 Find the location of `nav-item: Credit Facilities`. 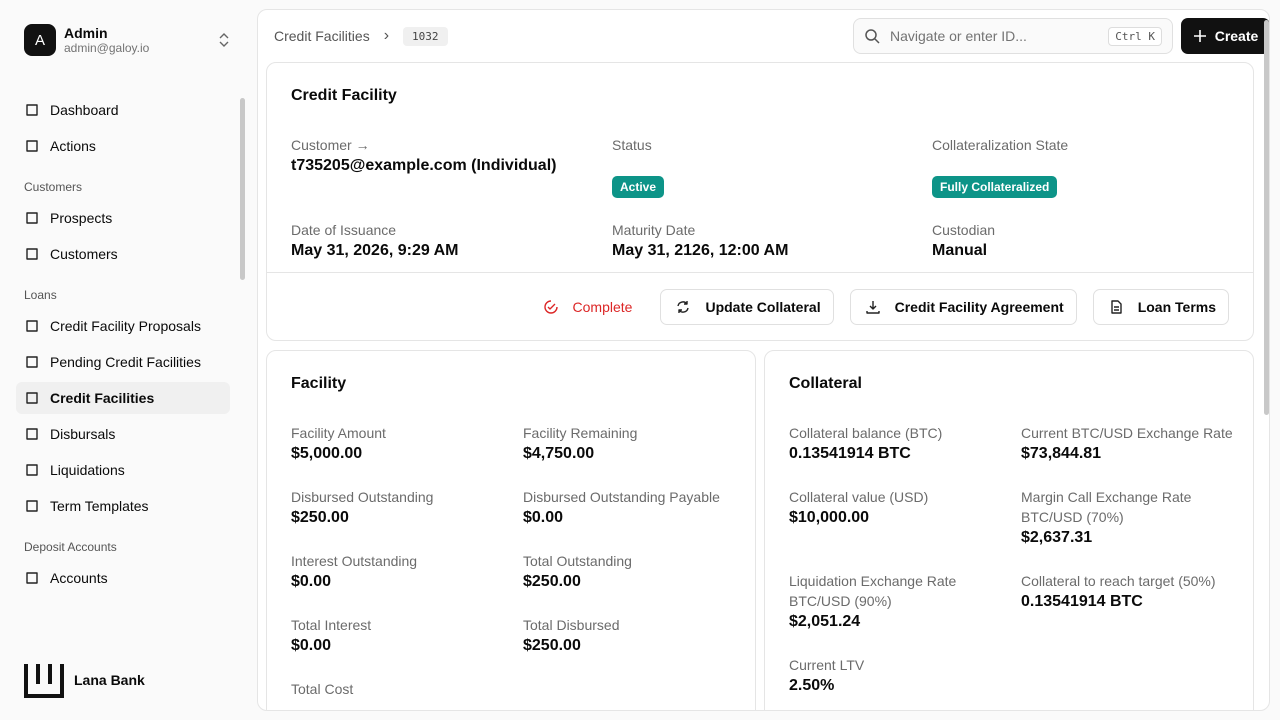

nav-item: Credit Facilities is located at coordinates (123, 398).